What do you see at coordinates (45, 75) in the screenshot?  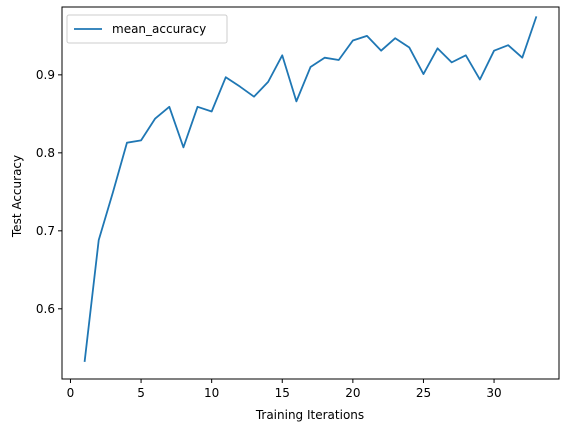 I see `y-tick-label: 0.9` at bounding box center [45, 75].